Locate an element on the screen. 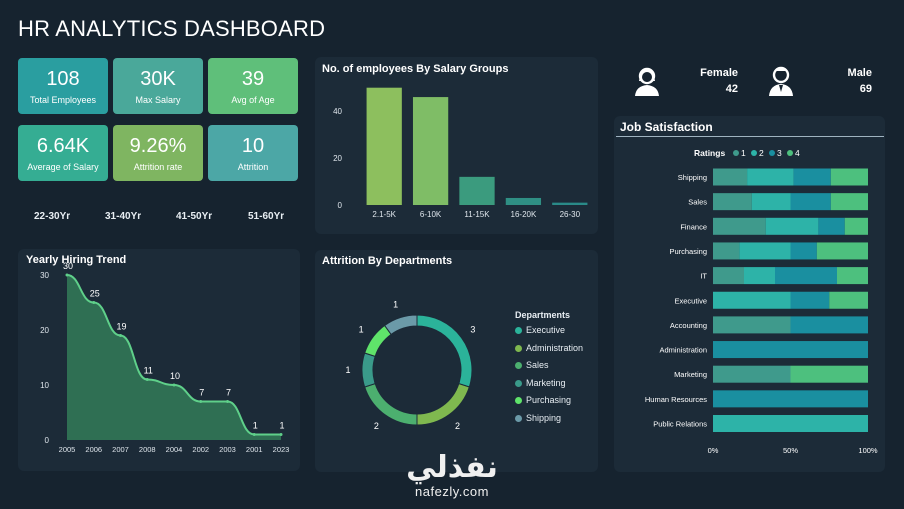 Image resolution: width=904 pixels, height=509 pixels. x-tick-label: 2007 is located at coordinates (120, 449).